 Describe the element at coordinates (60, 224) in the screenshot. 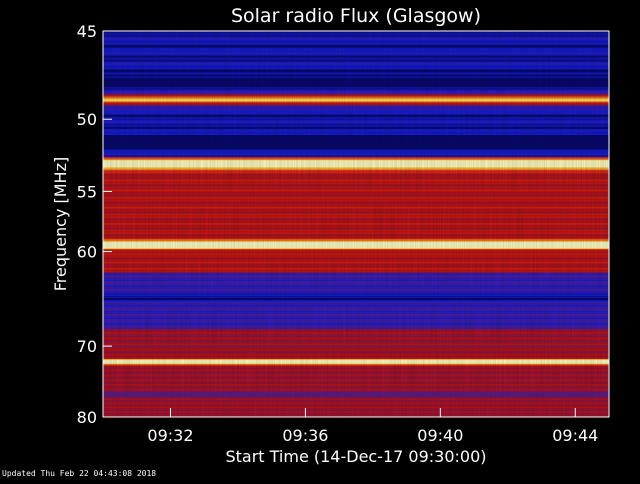

I see `y-axis-label: Frequency [MHz]` at that location.